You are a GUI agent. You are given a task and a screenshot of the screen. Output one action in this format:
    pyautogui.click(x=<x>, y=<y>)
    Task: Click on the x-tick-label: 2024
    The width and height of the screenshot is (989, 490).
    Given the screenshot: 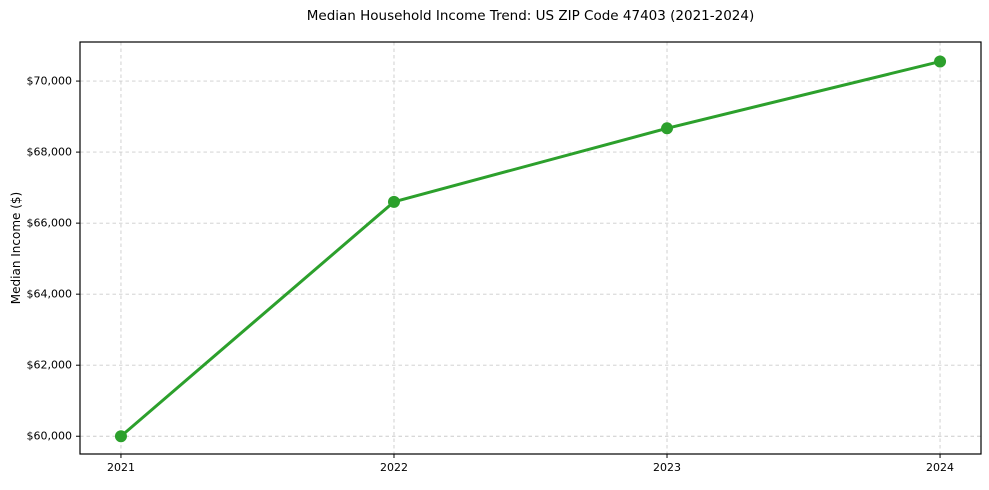 What is the action you would take?
    pyautogui.click(x=940, y=467)
    